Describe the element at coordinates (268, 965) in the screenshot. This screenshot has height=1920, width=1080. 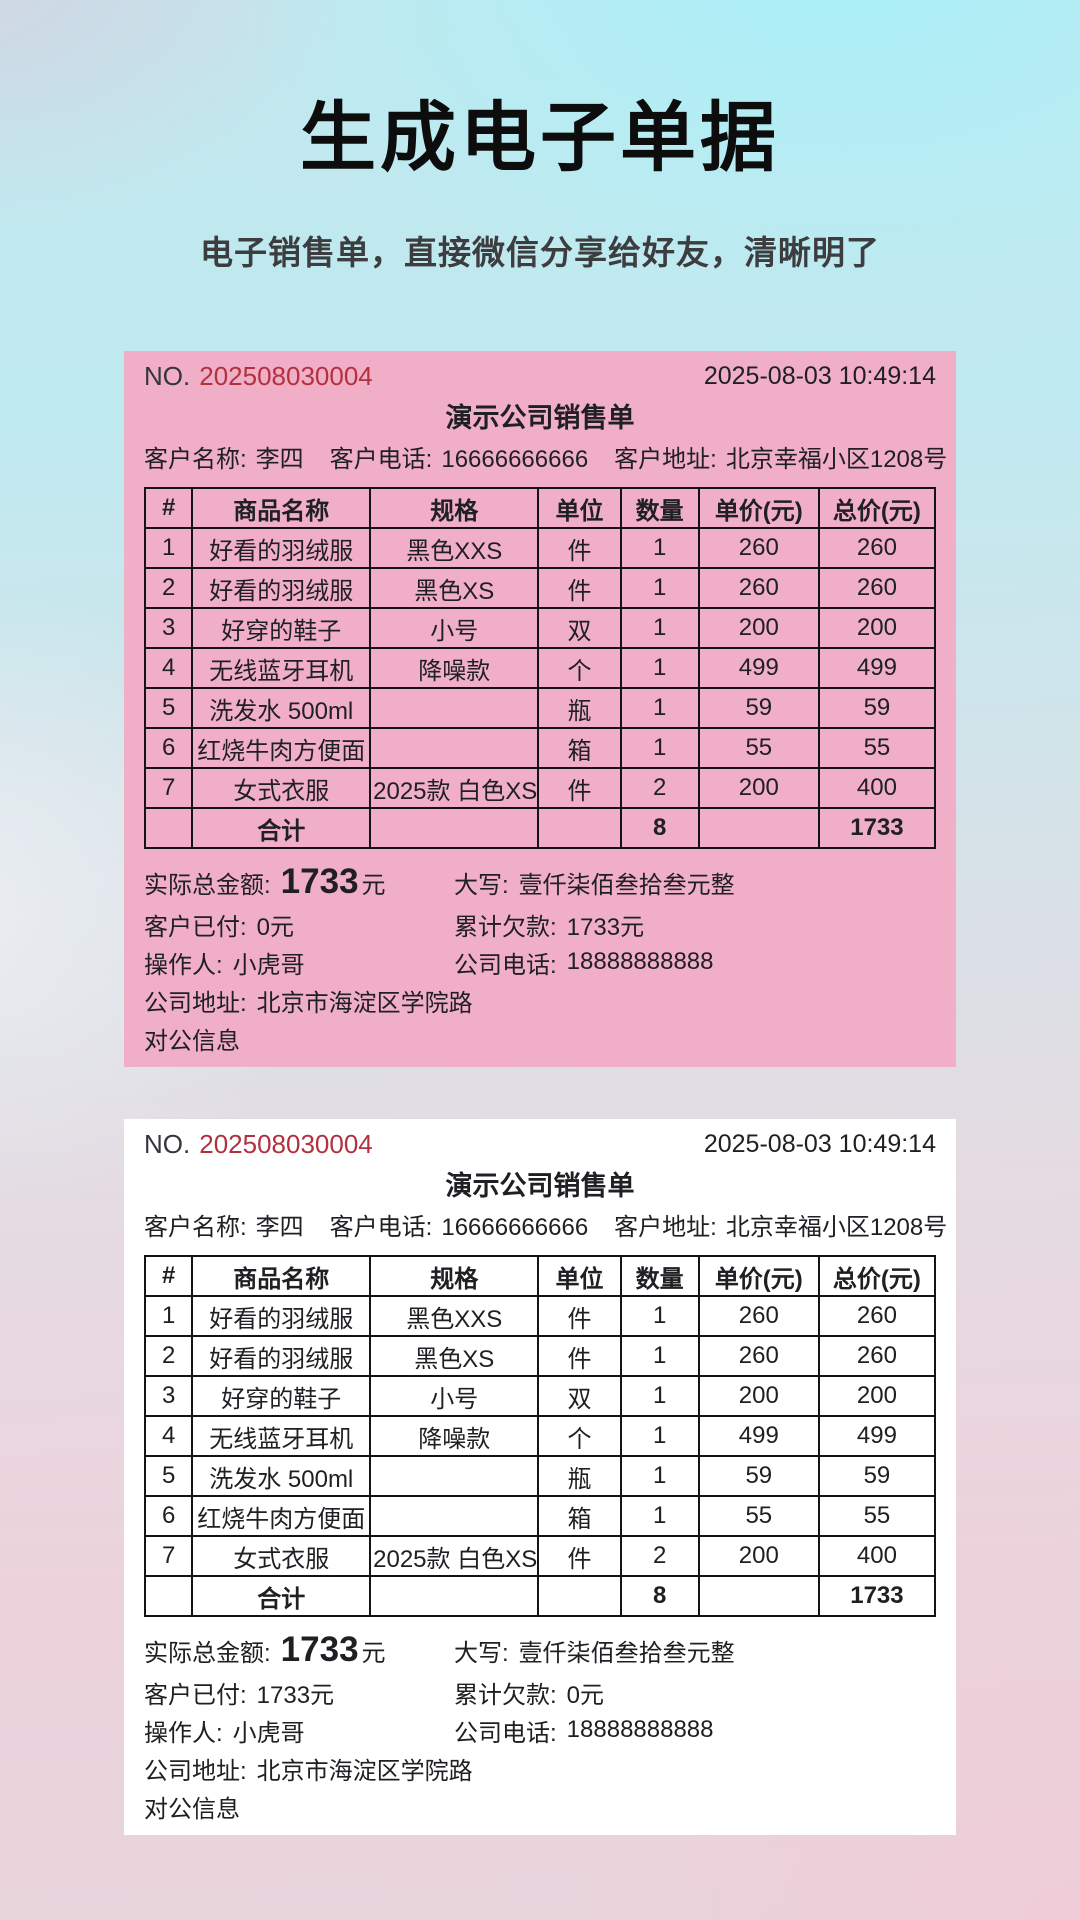
I see `operator-value: 小虎哥` at that location.